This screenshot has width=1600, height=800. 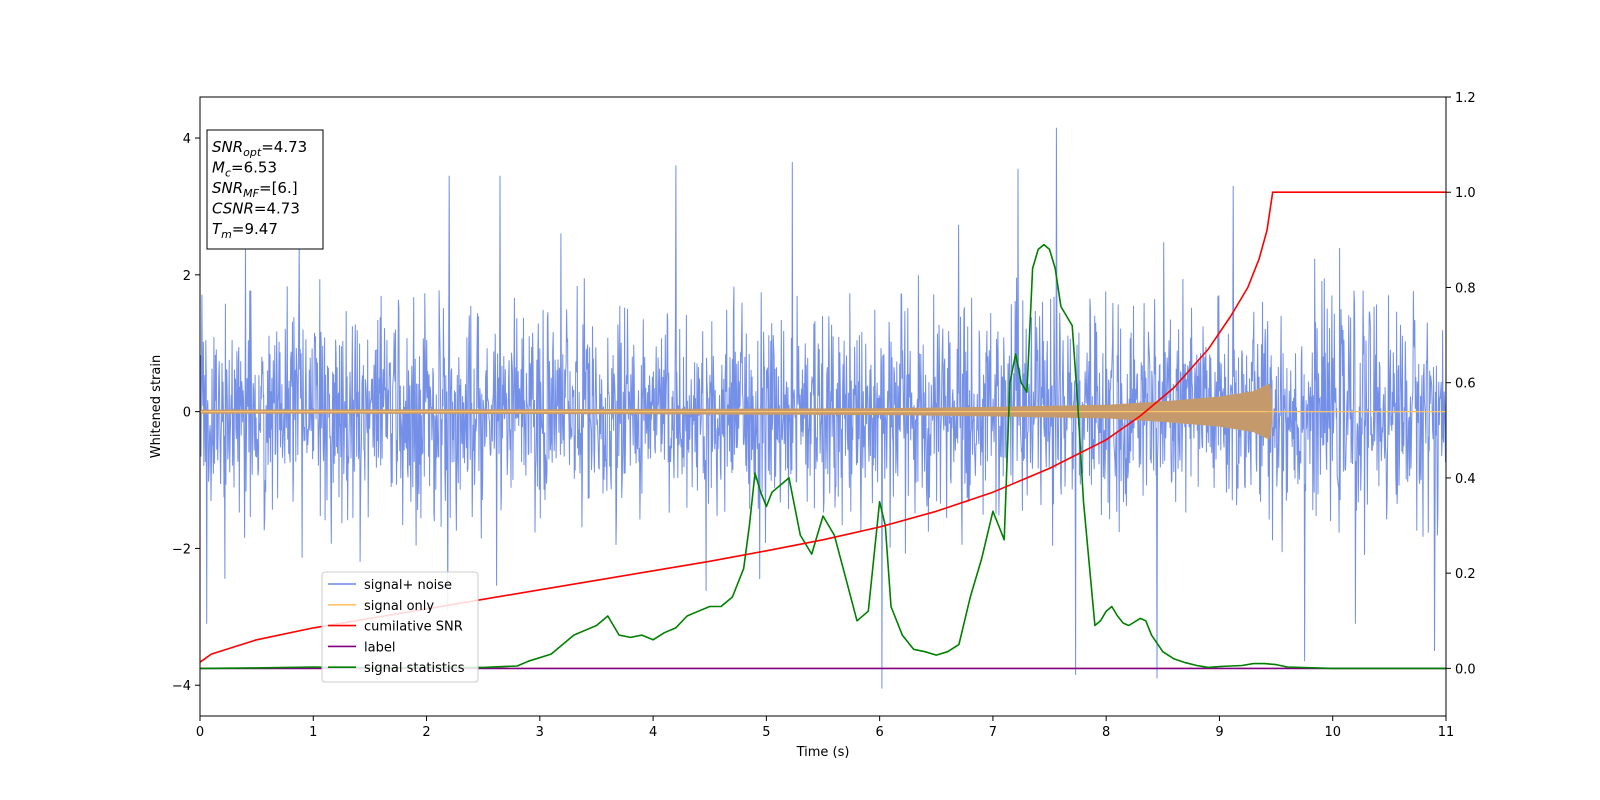 I want to click on y2-tick-label: 0.2, so click(x=1465, y=574).